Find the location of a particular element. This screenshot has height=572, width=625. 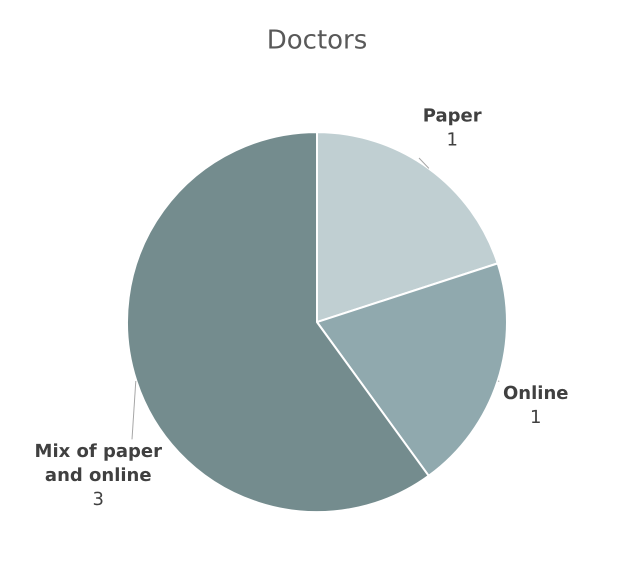

slice-label: Online is located at coordinates (535, 393).